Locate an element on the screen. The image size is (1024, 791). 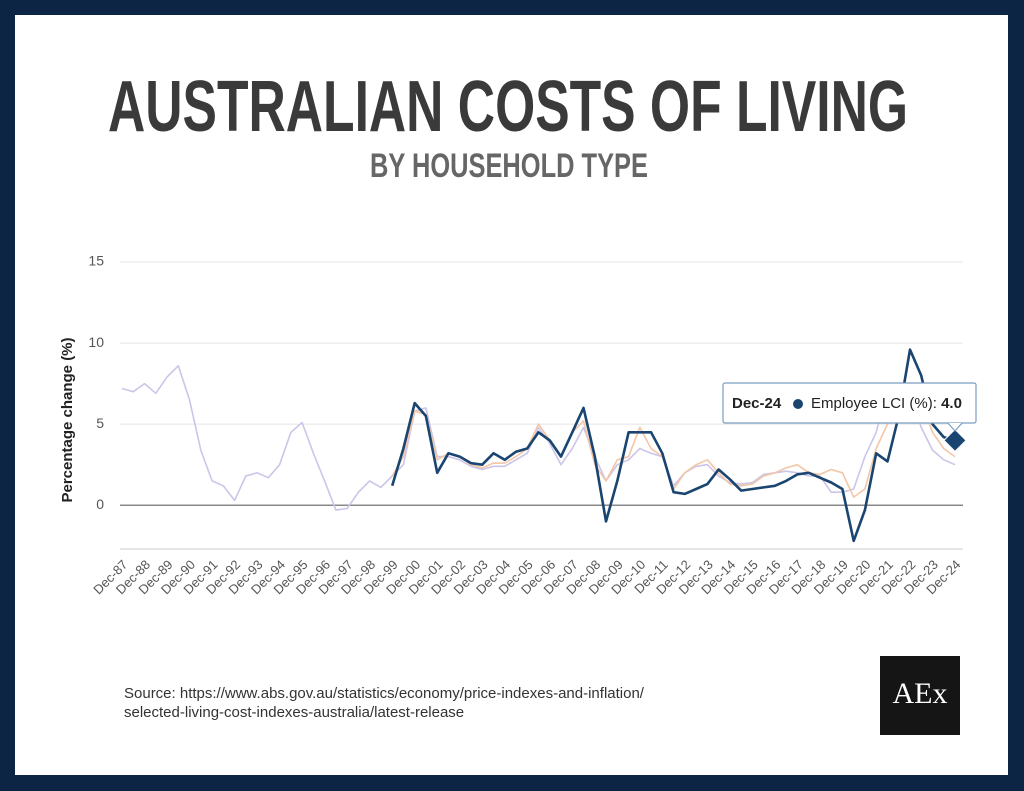
y-axis-label: Percentage change (%) is located at coordinates (67, 419).